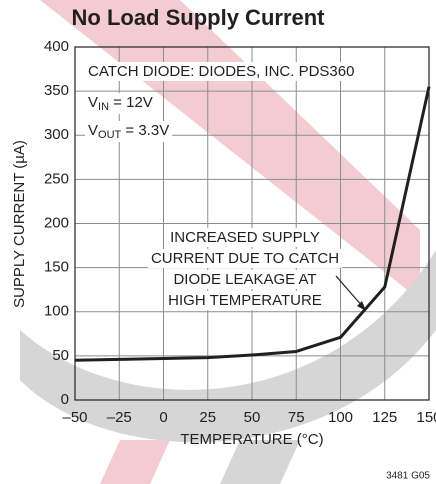 The width and height of the screenshot is (436, 484). I want to click on y-tick-label: 100, so click(56, 311).